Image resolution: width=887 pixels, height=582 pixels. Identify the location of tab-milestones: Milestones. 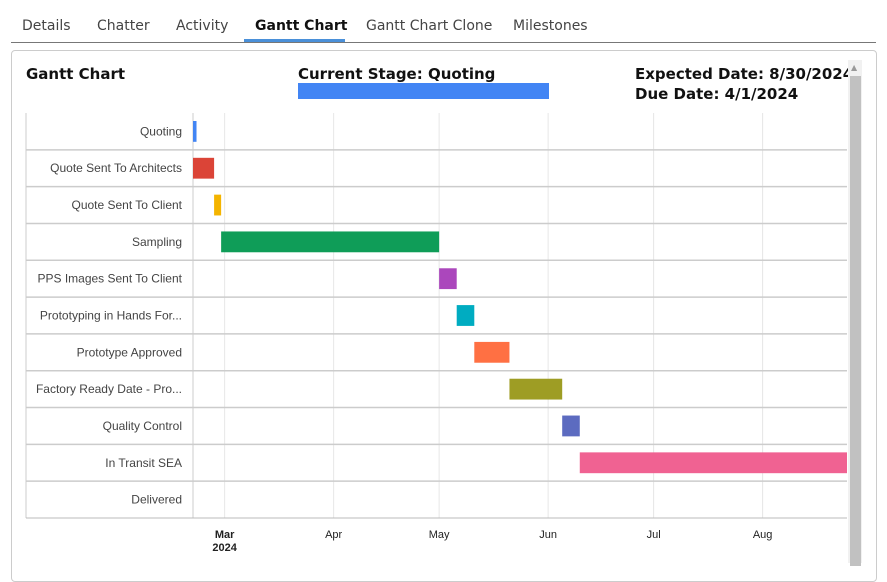
(550, 26).